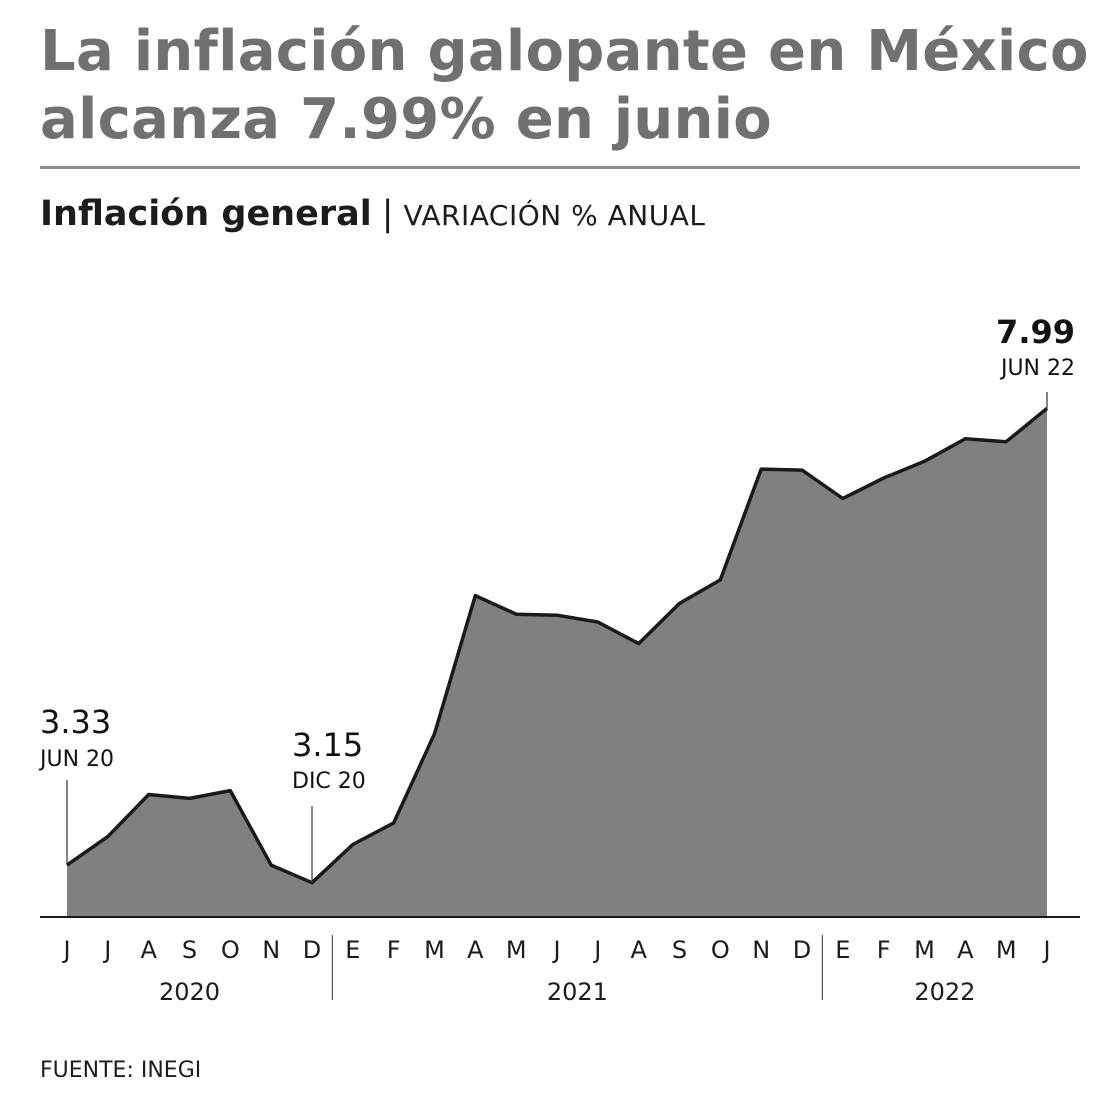 The width and height of the screenshot is (1120, 1120). I want to click on subtitle-unit: VARIACIÓN % ANUAL, so click(554, 215).